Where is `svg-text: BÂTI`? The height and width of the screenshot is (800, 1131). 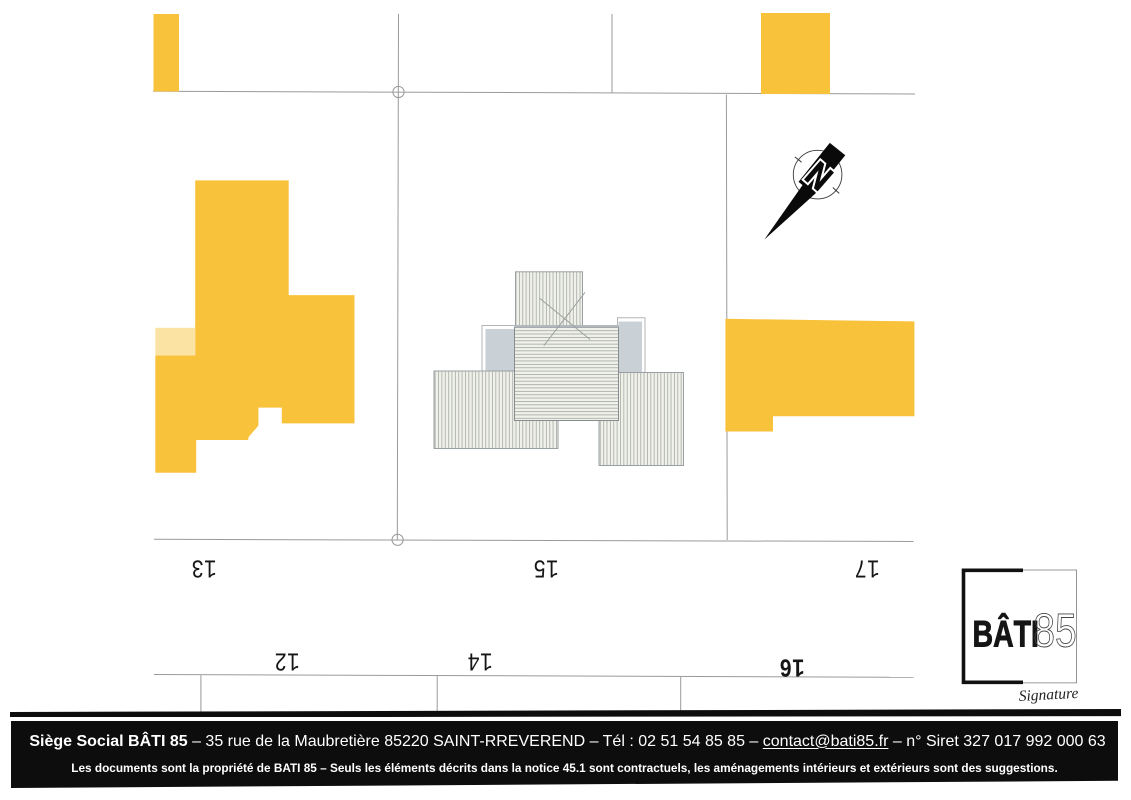 svg-text: BÂTI is located at coordinates (1006, 633).